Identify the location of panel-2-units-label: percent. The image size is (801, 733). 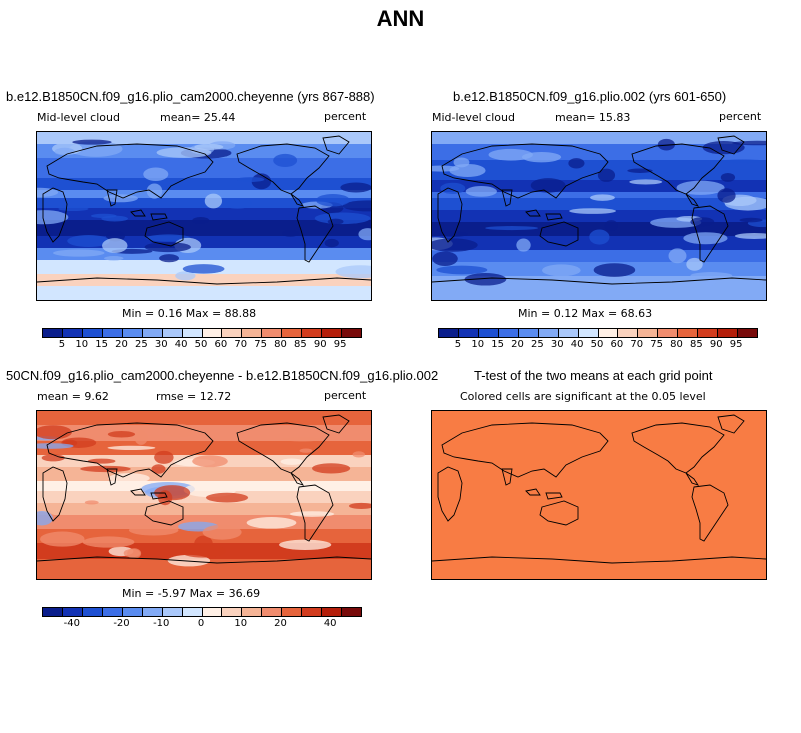
(740, 116).